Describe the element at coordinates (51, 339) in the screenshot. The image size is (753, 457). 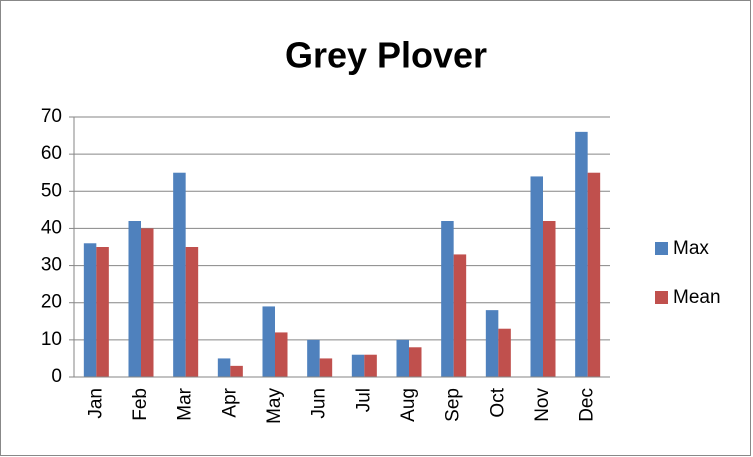
I see `y-tick-label: 10` at that location.